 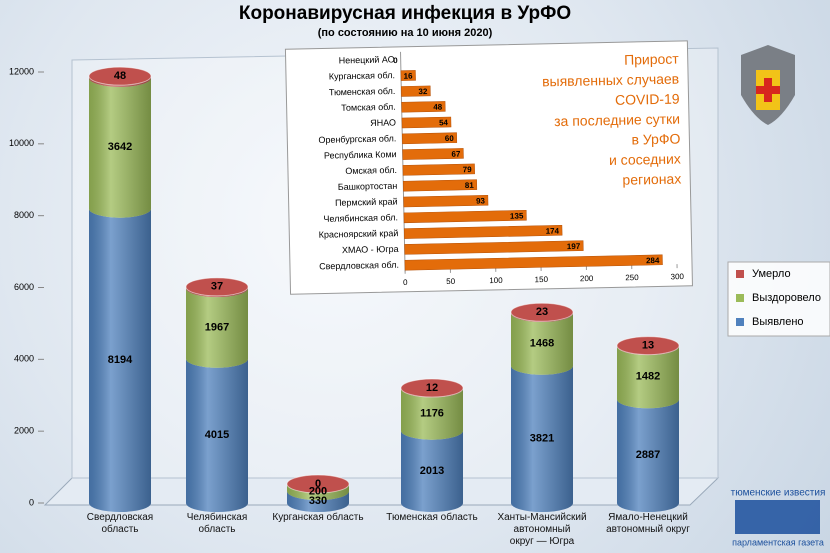 I want to click on y-tick-label: 4000, so click(x=24, y=359).